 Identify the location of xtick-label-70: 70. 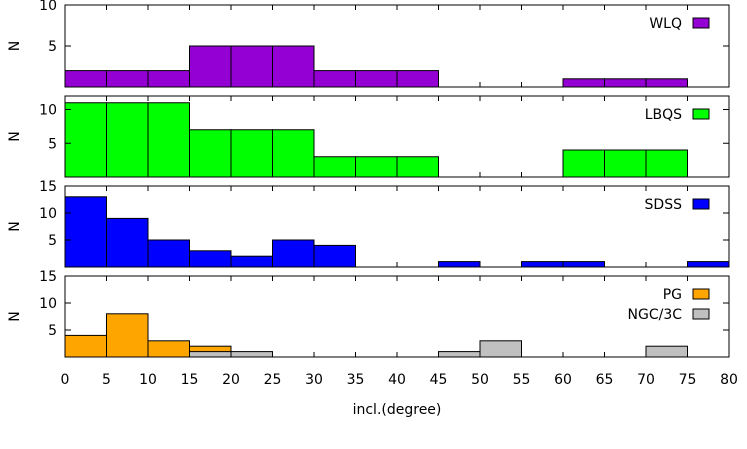
(646, 380).